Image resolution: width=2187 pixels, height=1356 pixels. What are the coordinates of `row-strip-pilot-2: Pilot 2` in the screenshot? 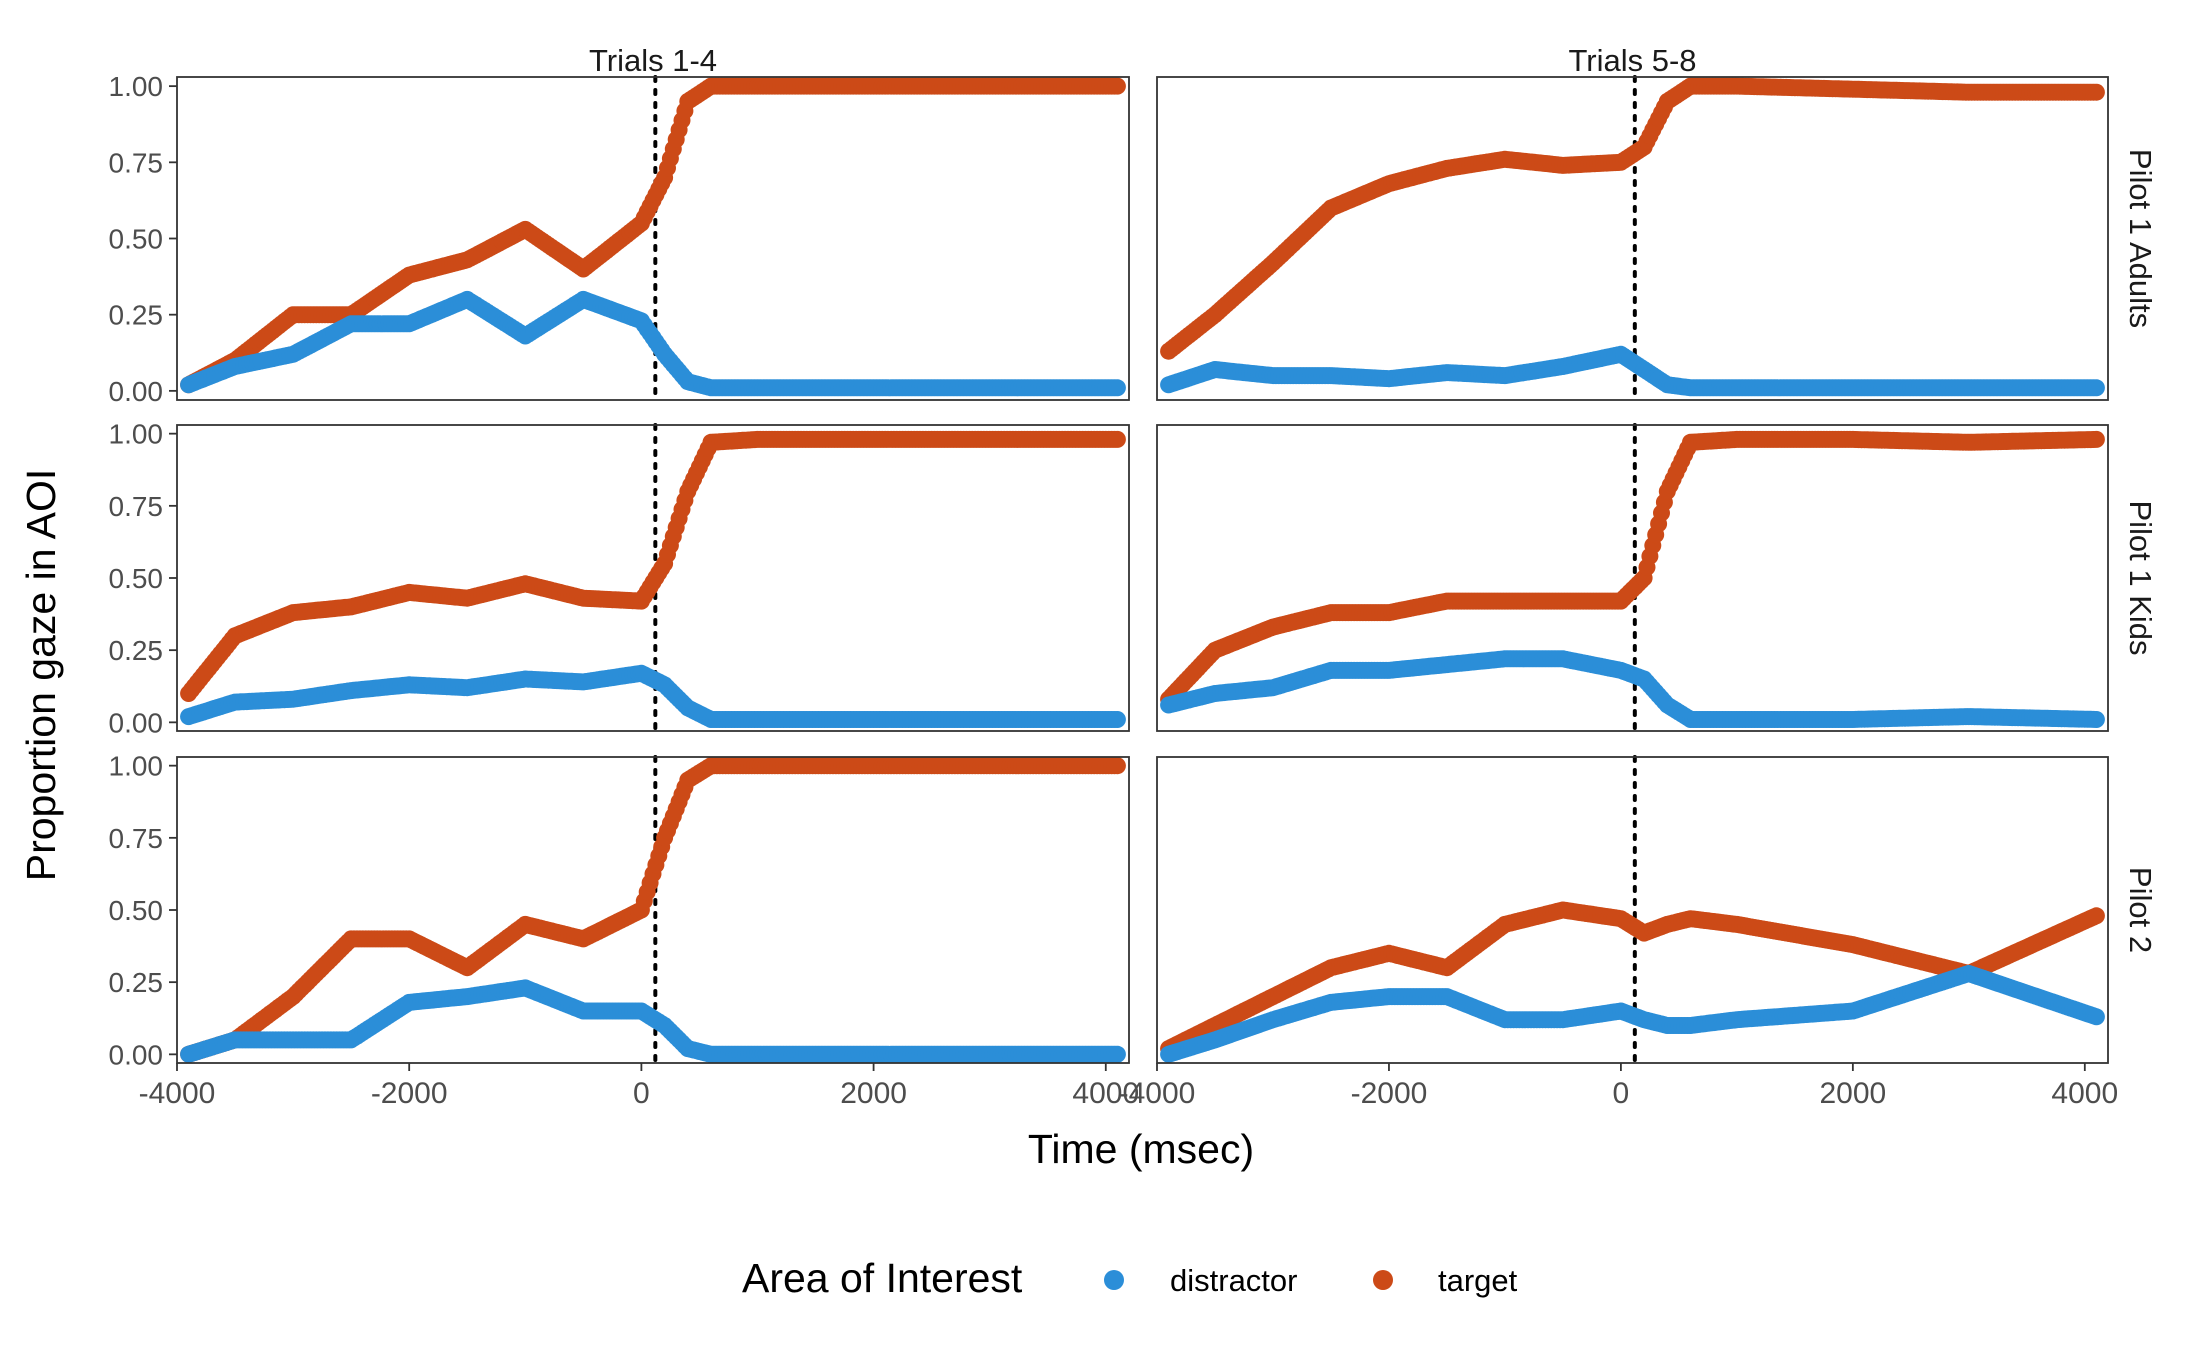 It's located at (2140, 910).